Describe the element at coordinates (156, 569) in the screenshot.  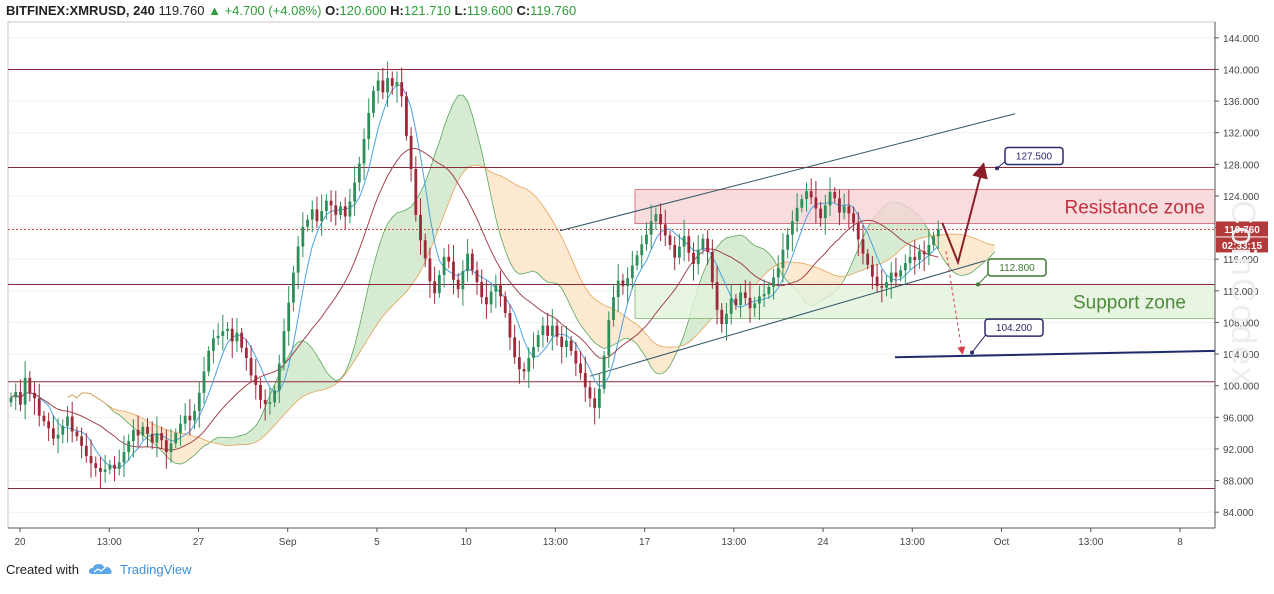
I see `tradingview-link: TradingView` at that location.